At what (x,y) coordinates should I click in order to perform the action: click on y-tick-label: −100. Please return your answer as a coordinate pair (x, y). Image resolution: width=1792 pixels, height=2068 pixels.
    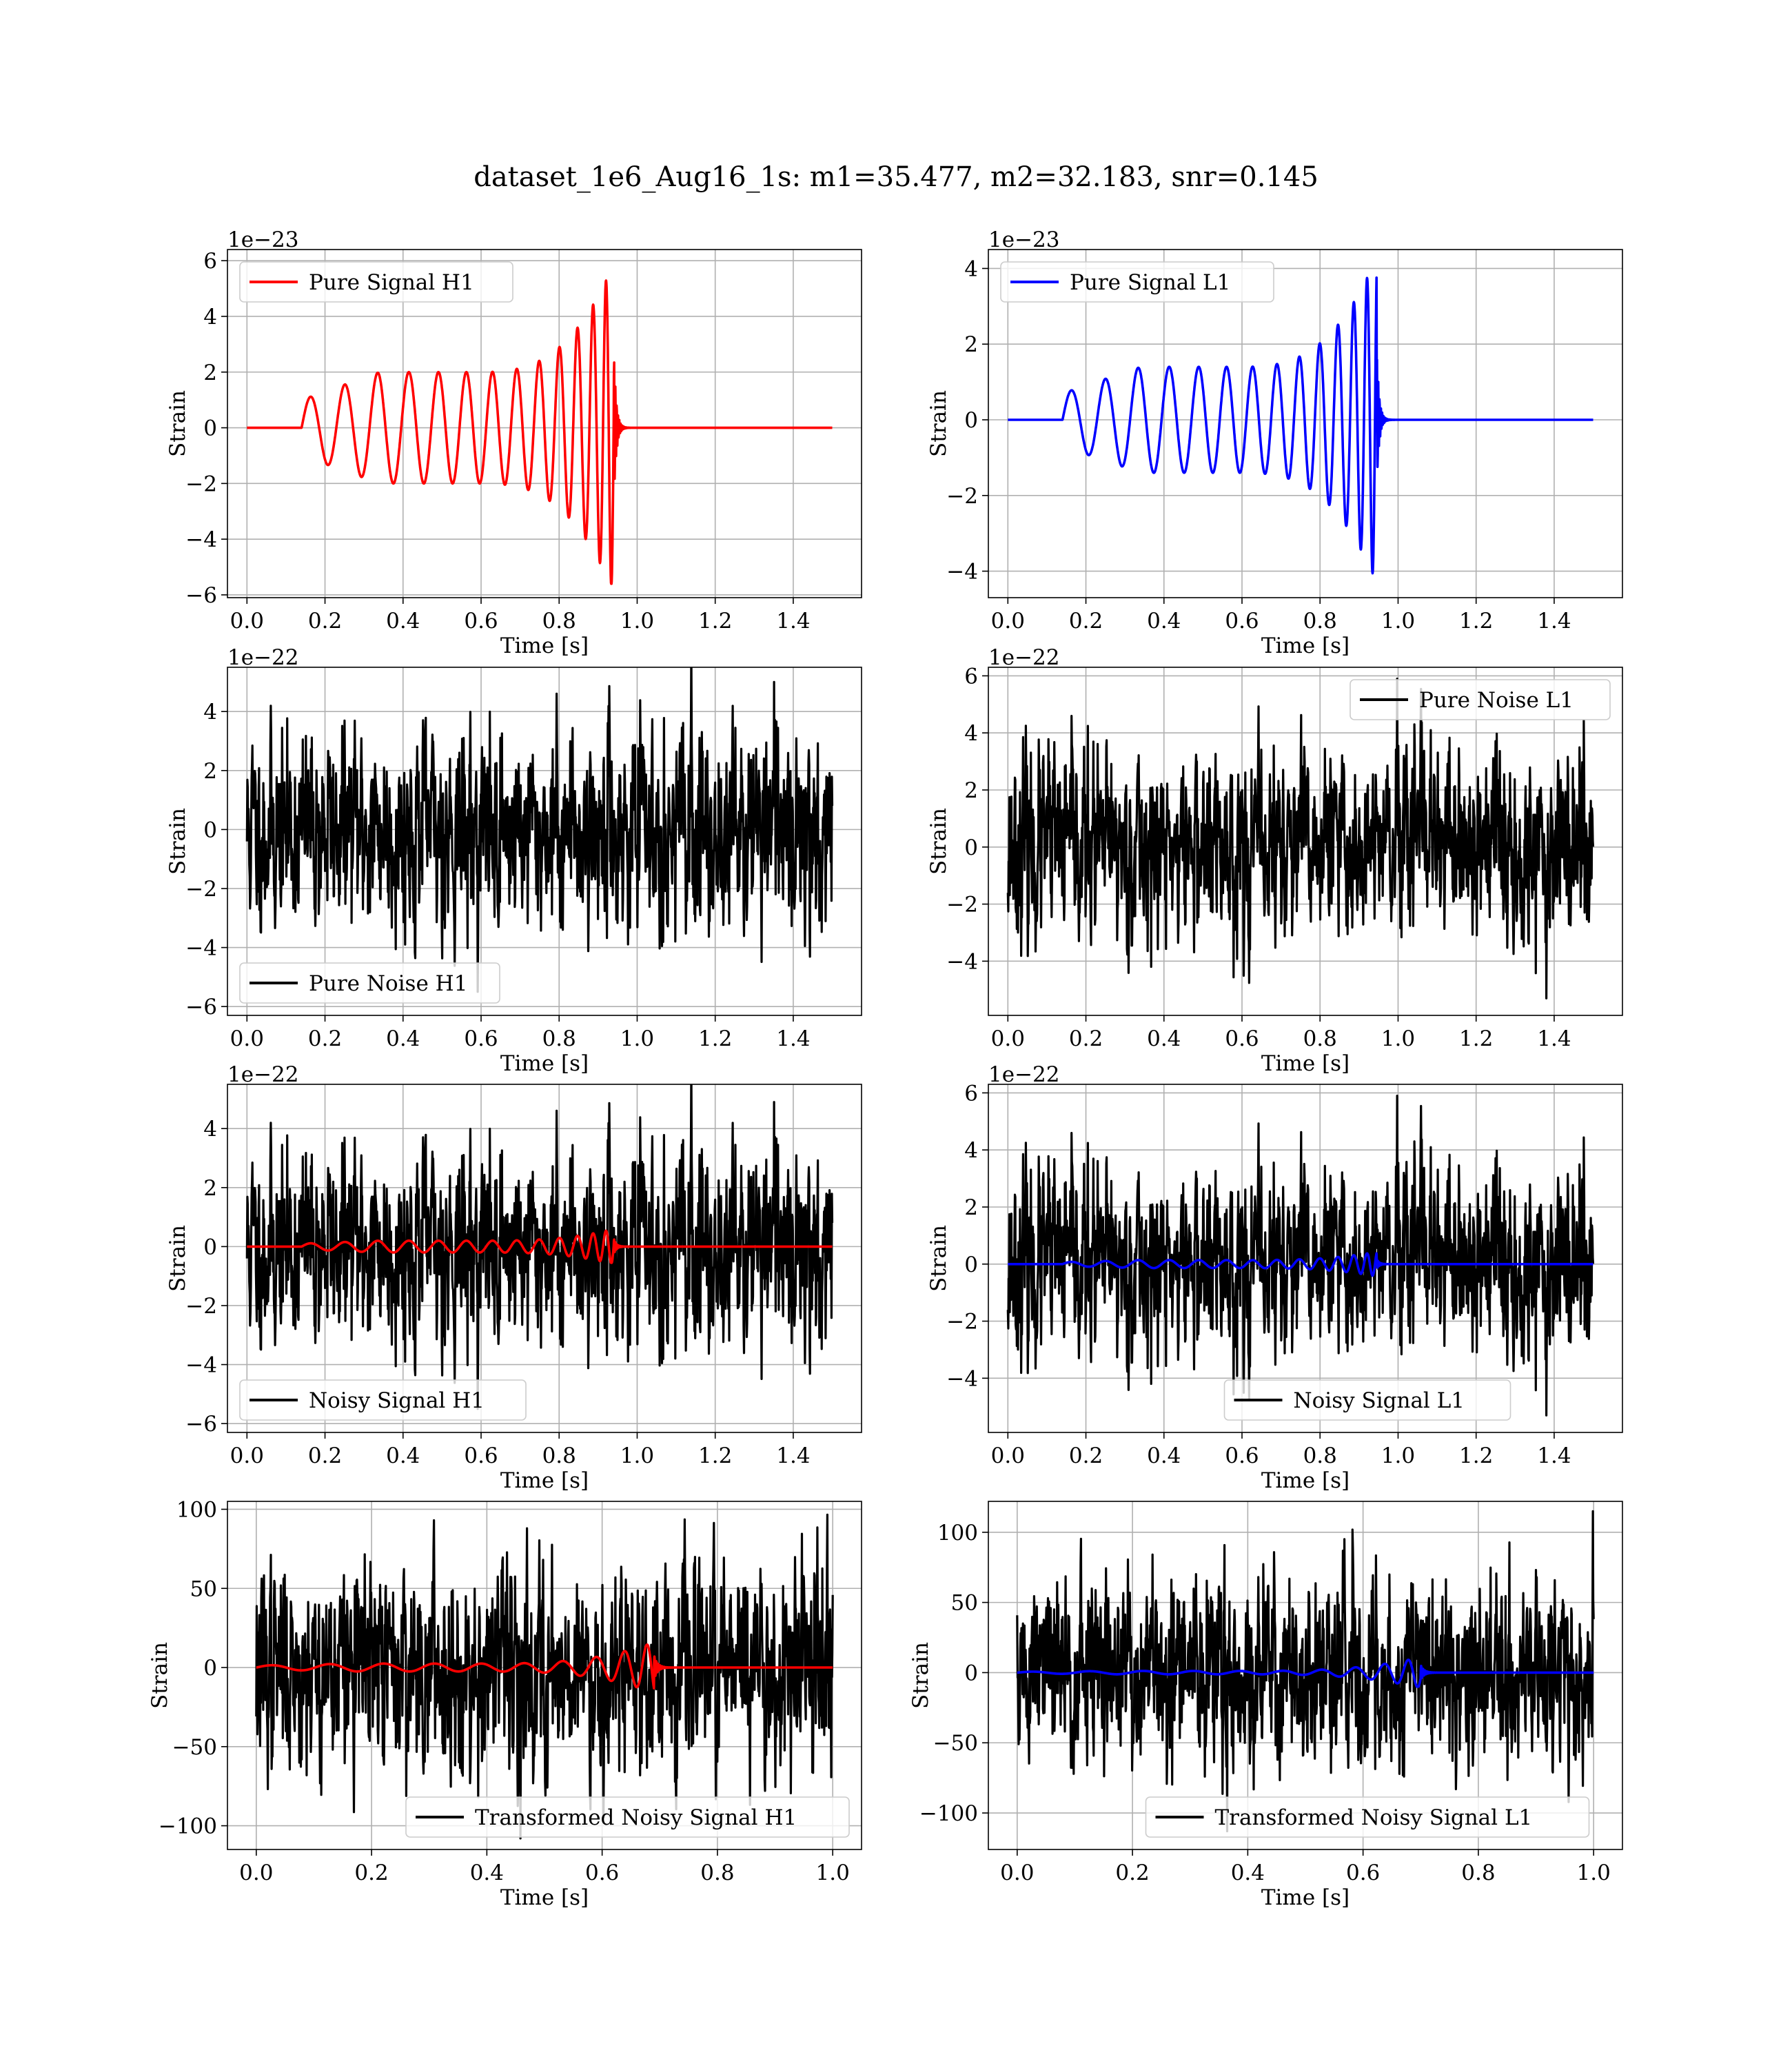
    Looking at the image, I should click on (948, 1813).